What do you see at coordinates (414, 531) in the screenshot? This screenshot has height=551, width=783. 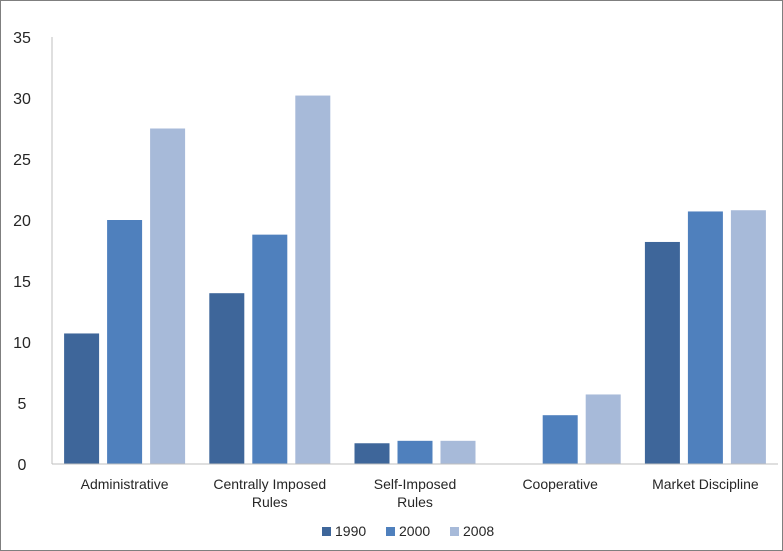 I see `legend-label-2000: 2000` at bounding box center [414, 531].